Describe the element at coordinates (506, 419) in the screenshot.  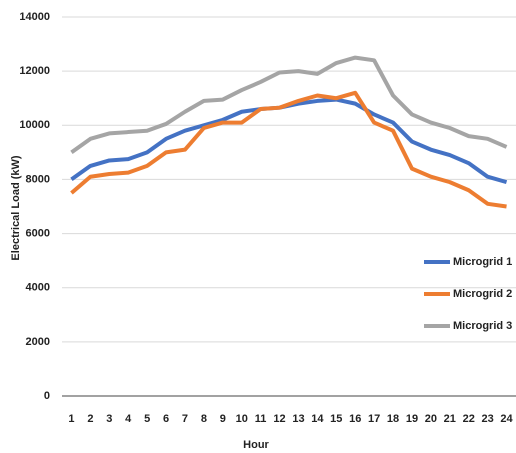
I see `x-tick-label: 24` at that location.